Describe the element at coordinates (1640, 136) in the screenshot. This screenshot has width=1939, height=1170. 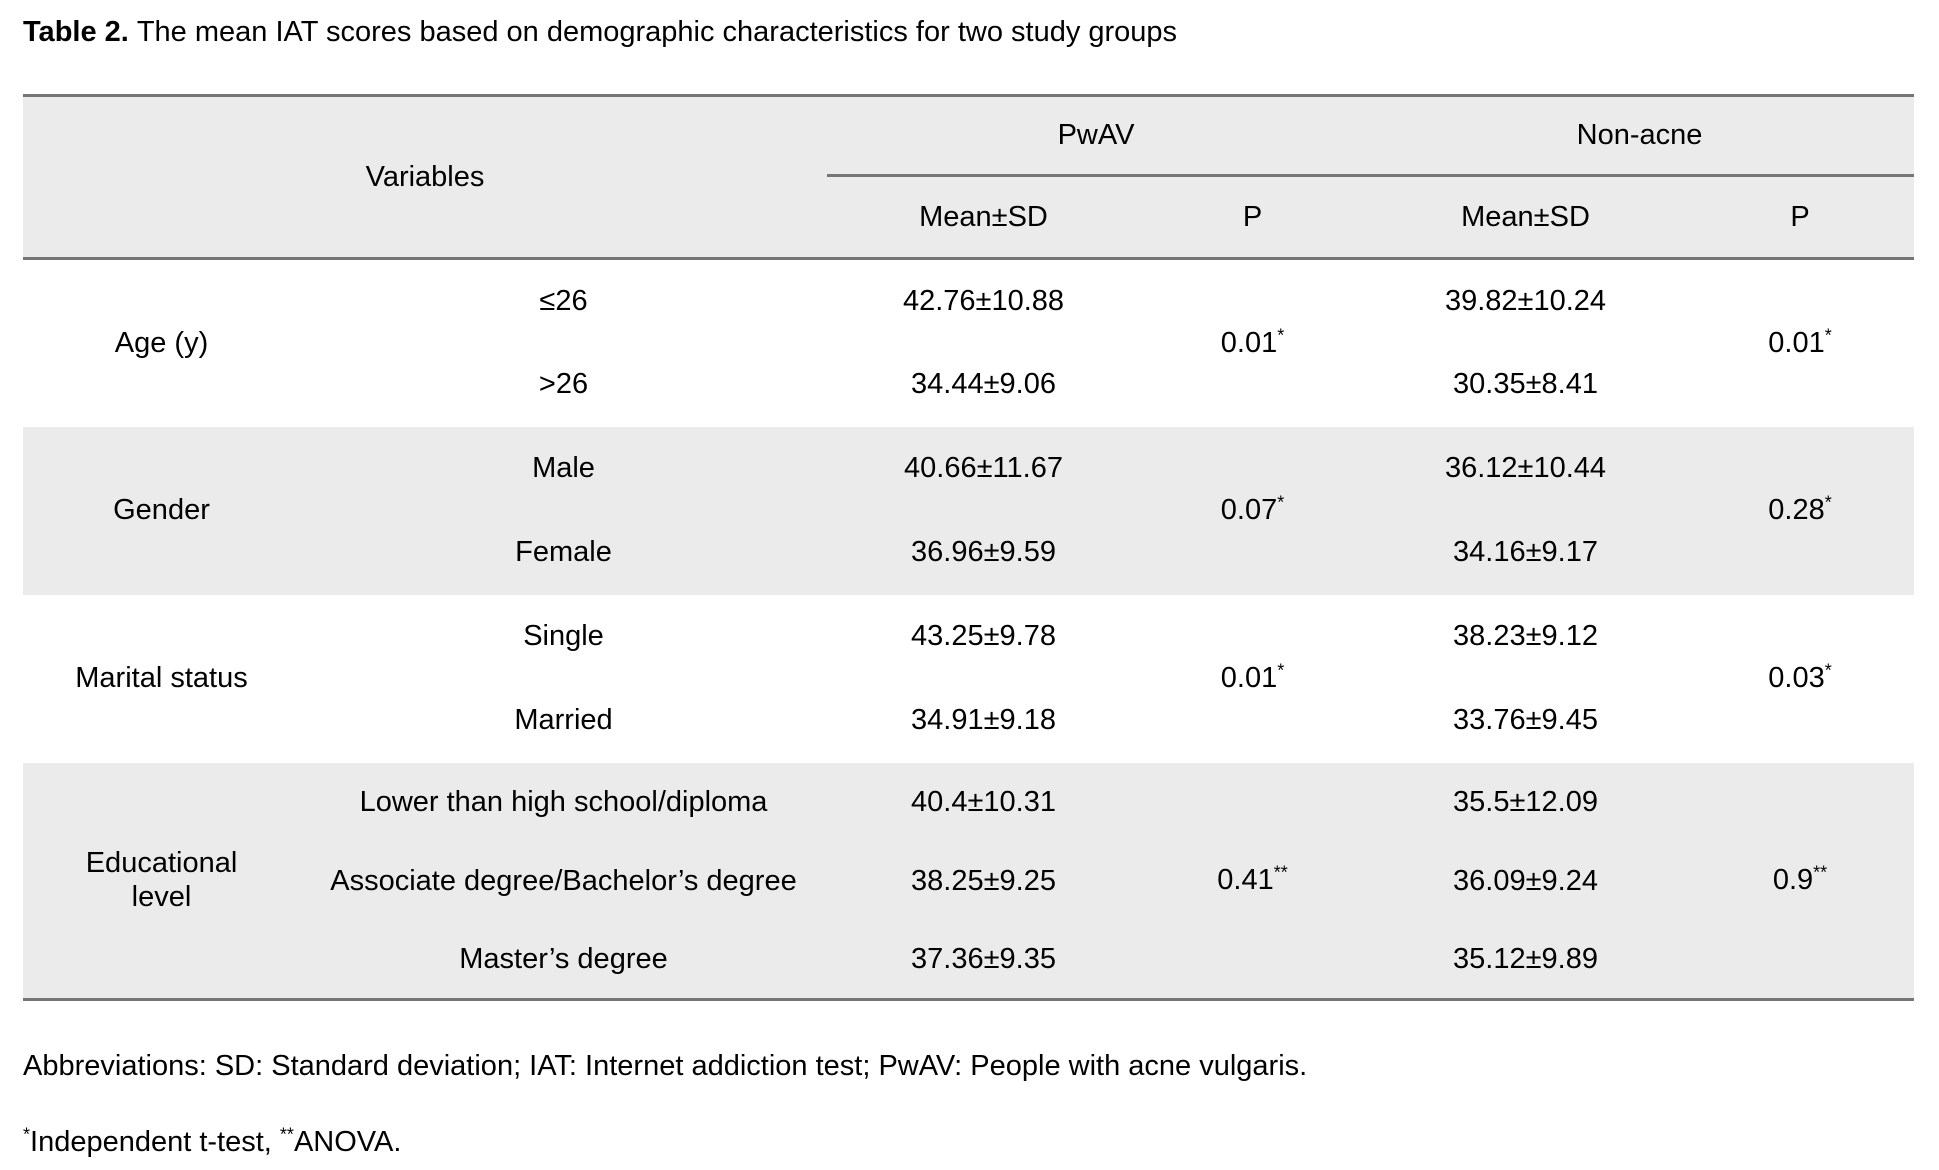
I see `header-group-nonacne: Non-acne` at that location.